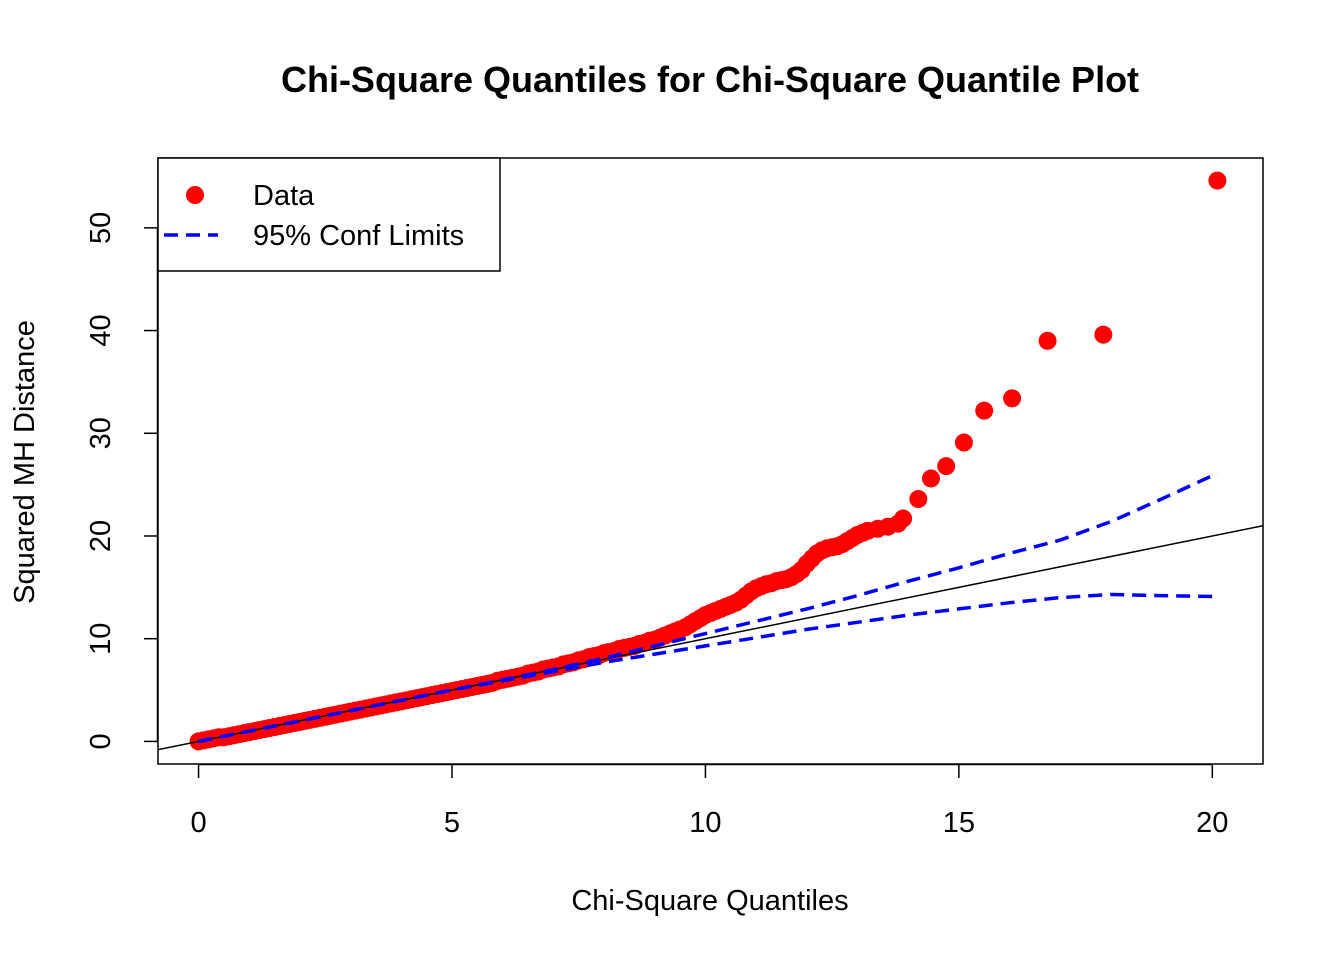 This screenshot has height=960, width=1344. I want to click on legend-data-marker, so click(195, 195).